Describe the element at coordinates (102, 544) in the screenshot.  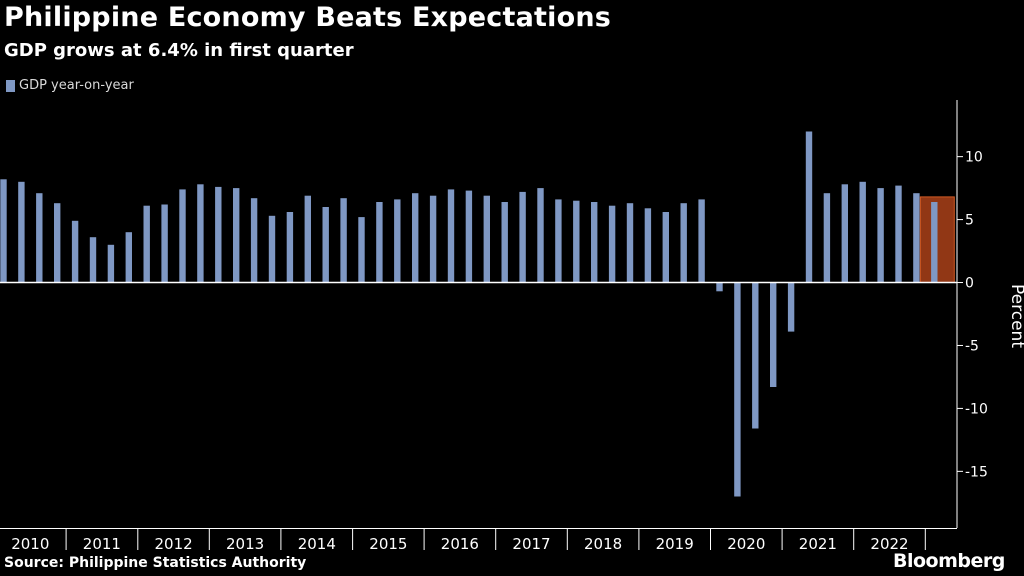
I see `year-label-2011: 2011` at that location.